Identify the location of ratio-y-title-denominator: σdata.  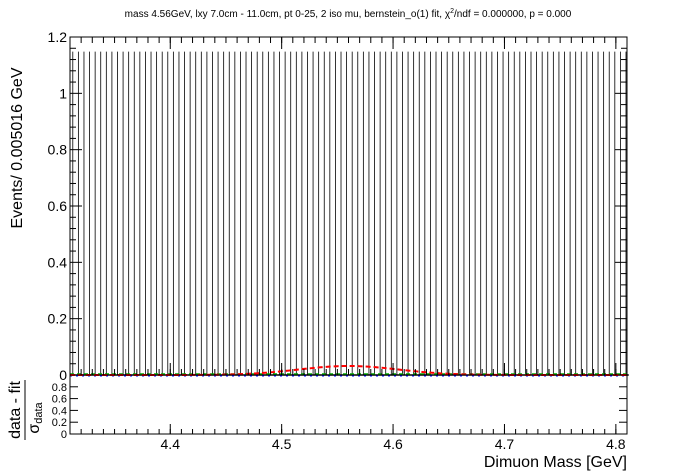
(35, 417).